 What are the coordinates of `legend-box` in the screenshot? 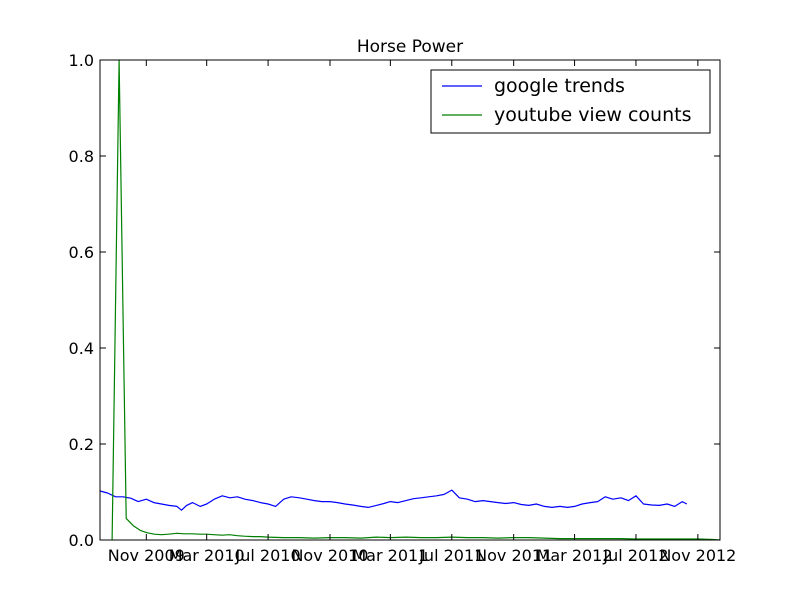 It's located at (570, 101).